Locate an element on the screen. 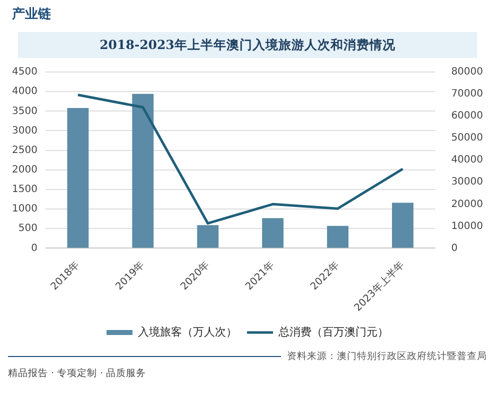 The height and width of the screenshot is (400, 495). y2-tick-label: 20000 is located at coordinates (467, 204).